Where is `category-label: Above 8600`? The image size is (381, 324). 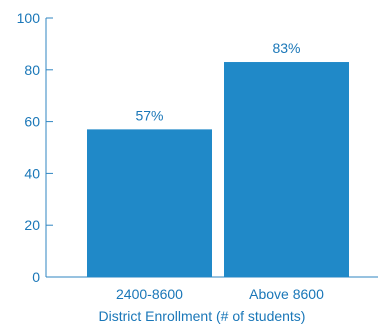 category-label: Above 8600 is located at coordinates (286, 294).